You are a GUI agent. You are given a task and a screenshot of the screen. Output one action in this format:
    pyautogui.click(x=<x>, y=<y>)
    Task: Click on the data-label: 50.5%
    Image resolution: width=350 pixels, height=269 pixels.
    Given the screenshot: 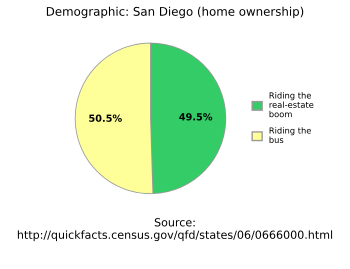 What is the action you would take?
    pyautogui.click(x=105, y=118)
    